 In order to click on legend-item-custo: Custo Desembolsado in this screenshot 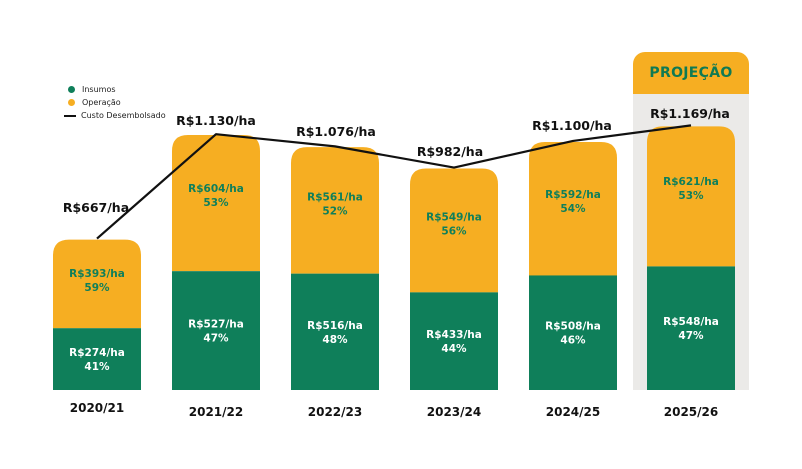, I will do `click(115, 115)`.